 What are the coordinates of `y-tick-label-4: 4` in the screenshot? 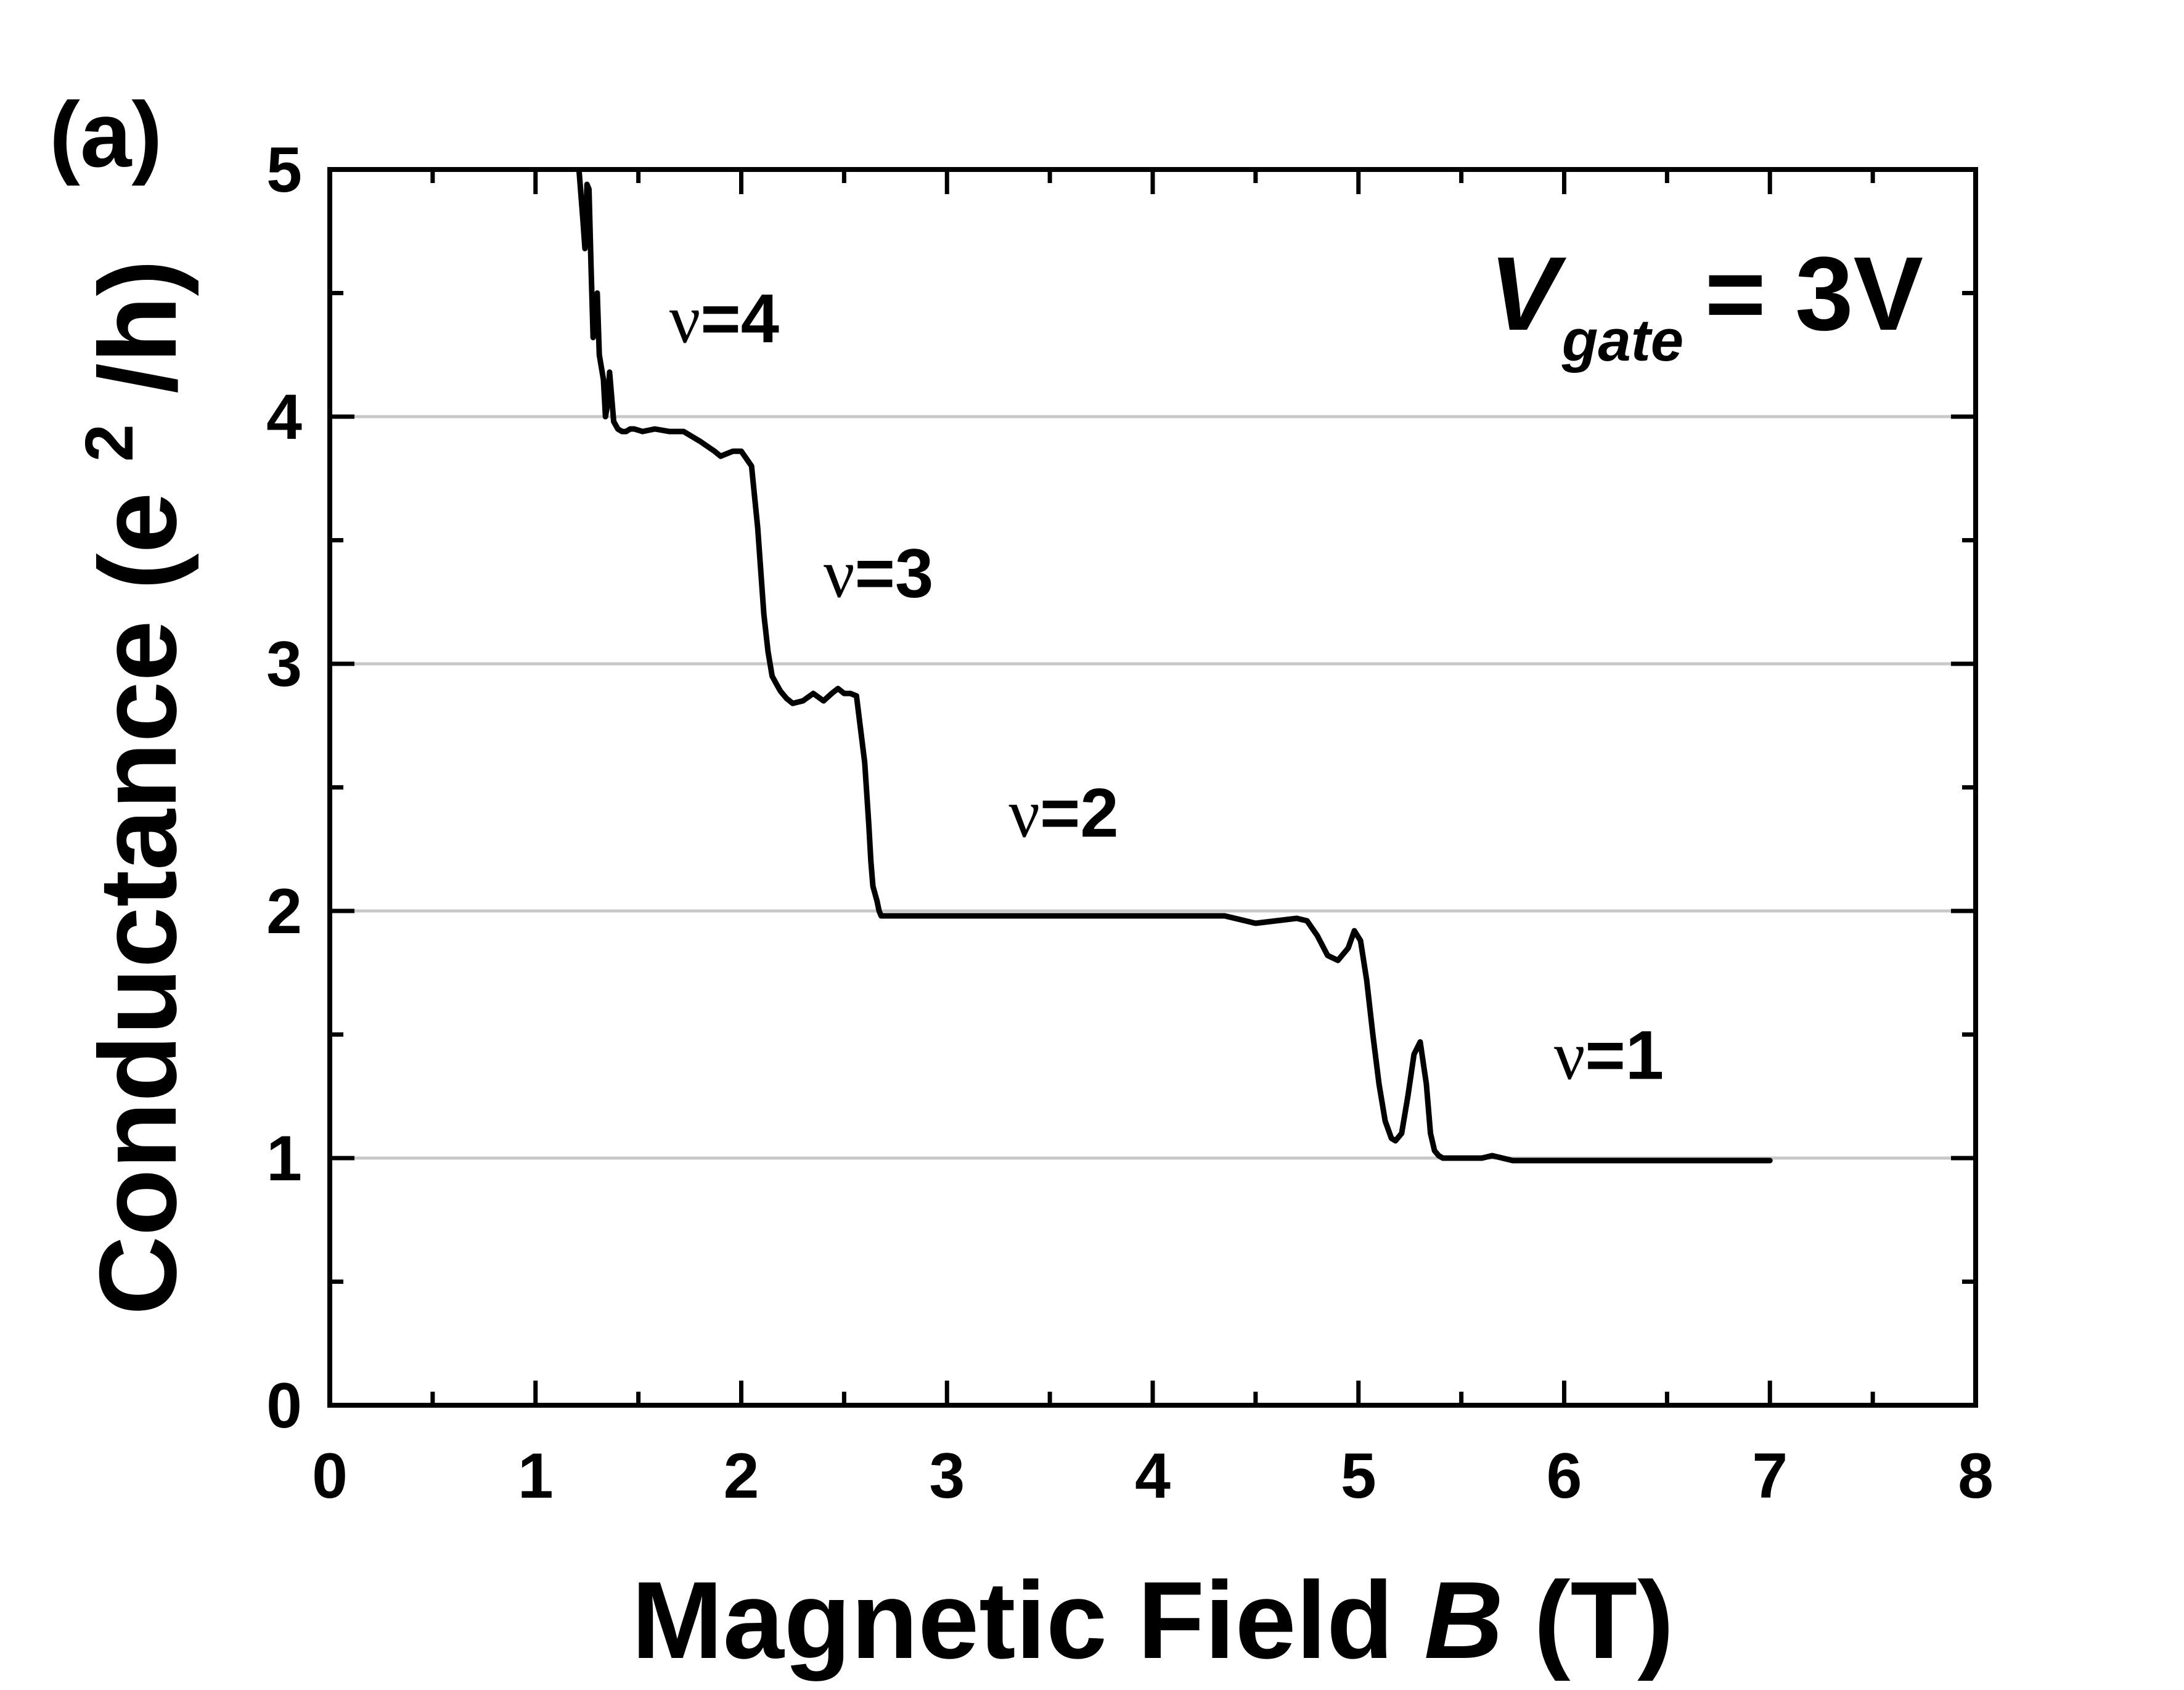 It's located at (284, 417).